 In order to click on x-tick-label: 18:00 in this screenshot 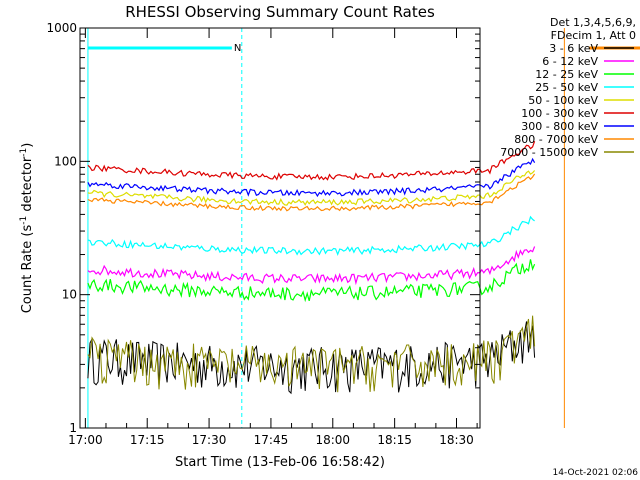, I will do `click(332, 440)`.